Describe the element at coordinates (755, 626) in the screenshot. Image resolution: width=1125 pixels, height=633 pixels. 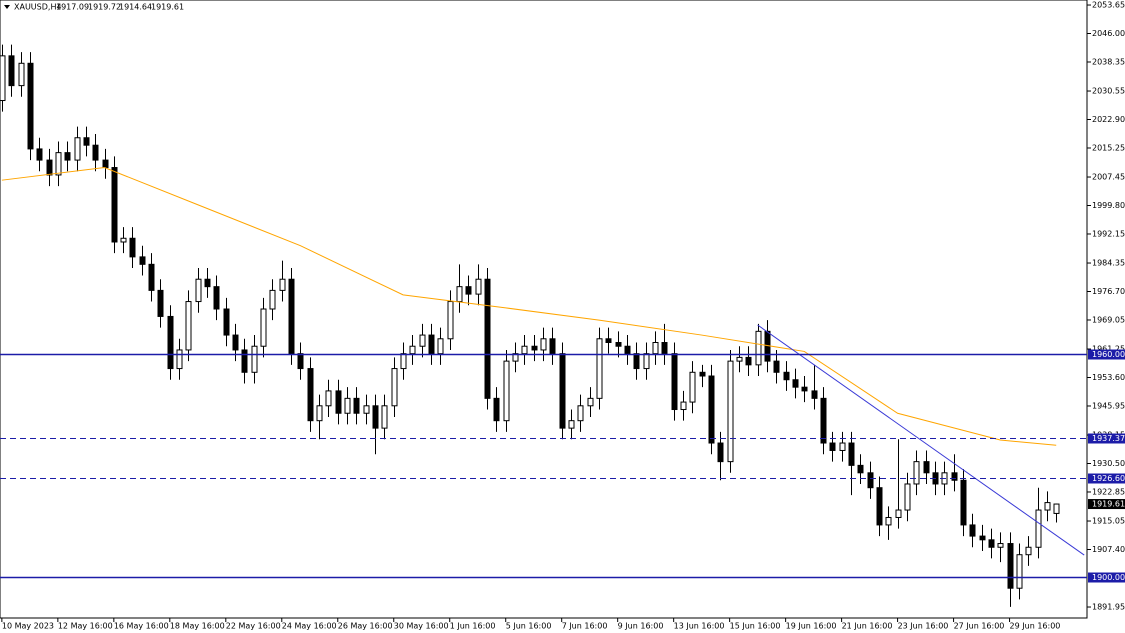
I see `x-tick-label: 15 Jun 16:00` at that location.